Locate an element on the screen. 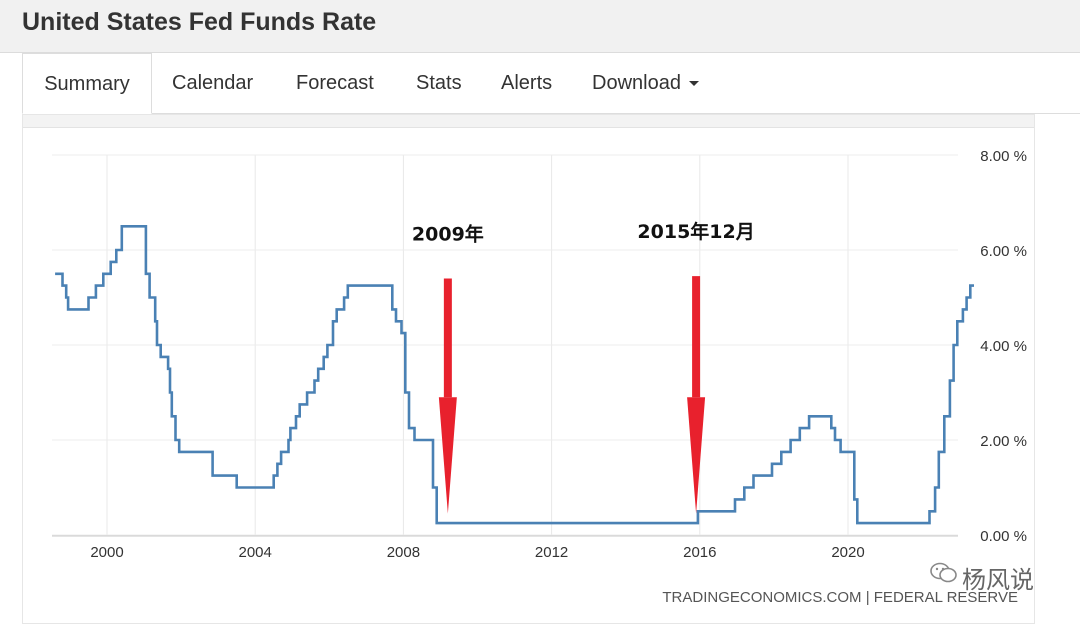 This screenshot has width=1080, height=628. x-tick-label: 2020 is located at coordinates (847, 552).